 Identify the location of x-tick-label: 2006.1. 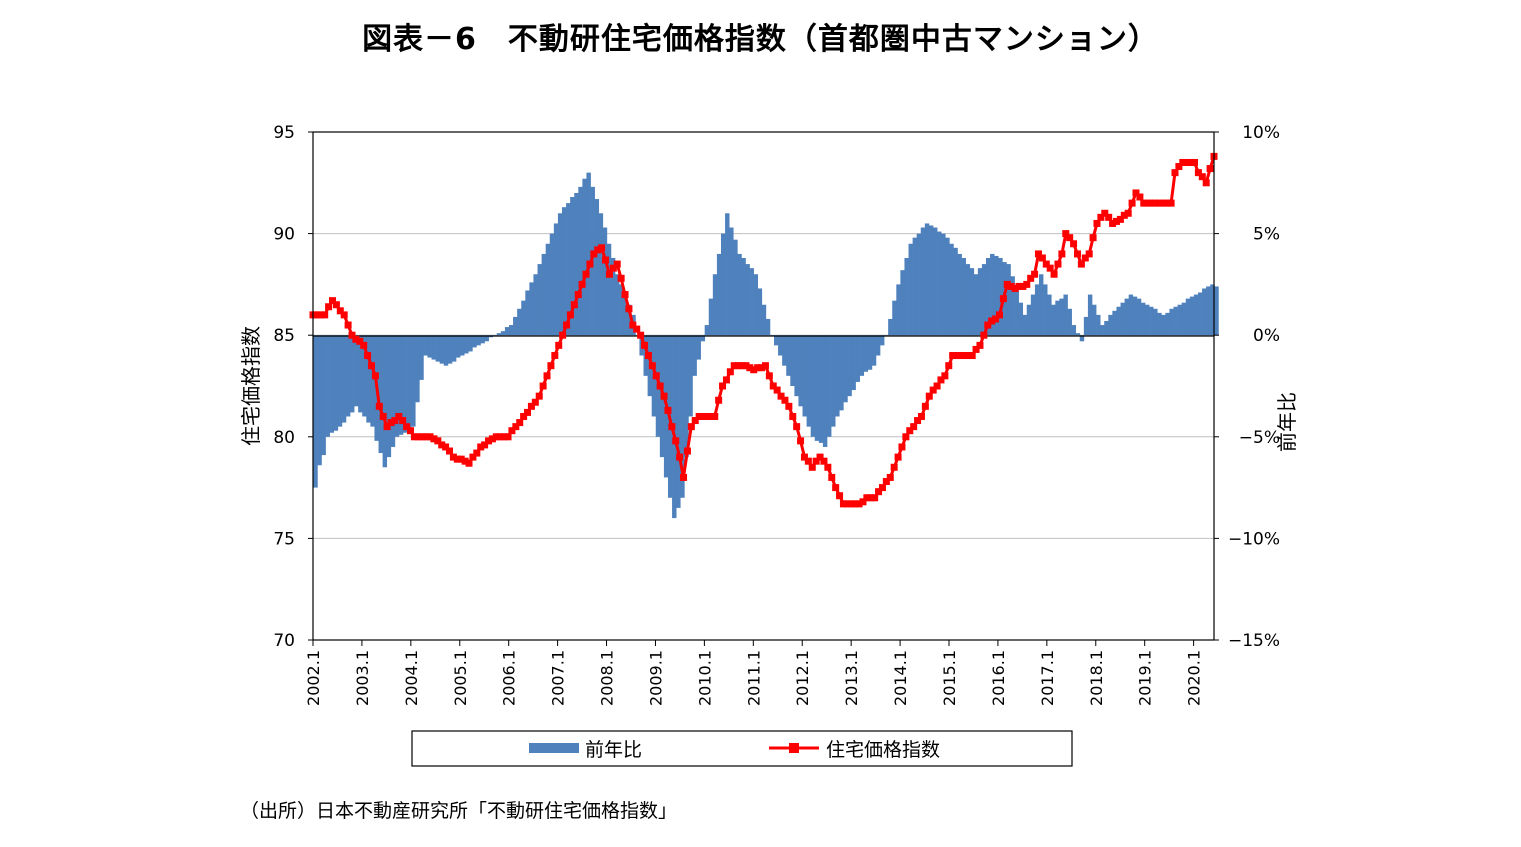
(509, 678).